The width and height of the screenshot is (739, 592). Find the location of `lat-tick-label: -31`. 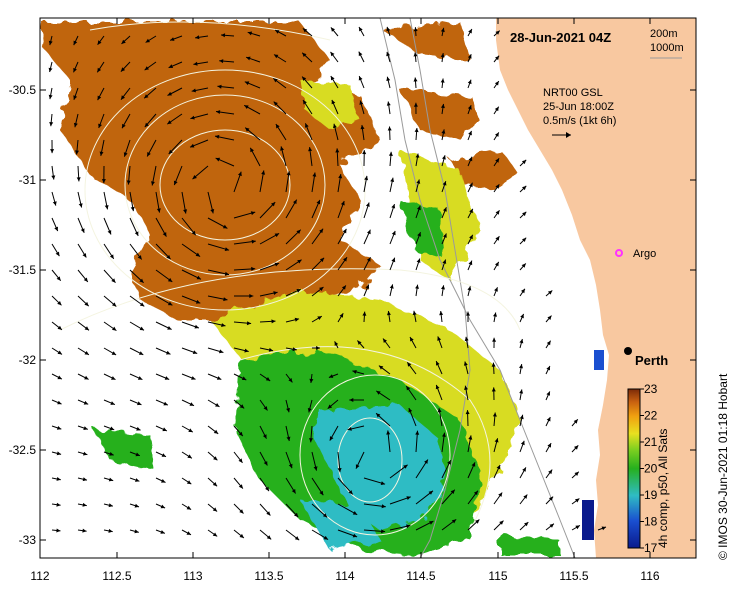

lat-tick-label: -31 is located at coordinates (28, 180).